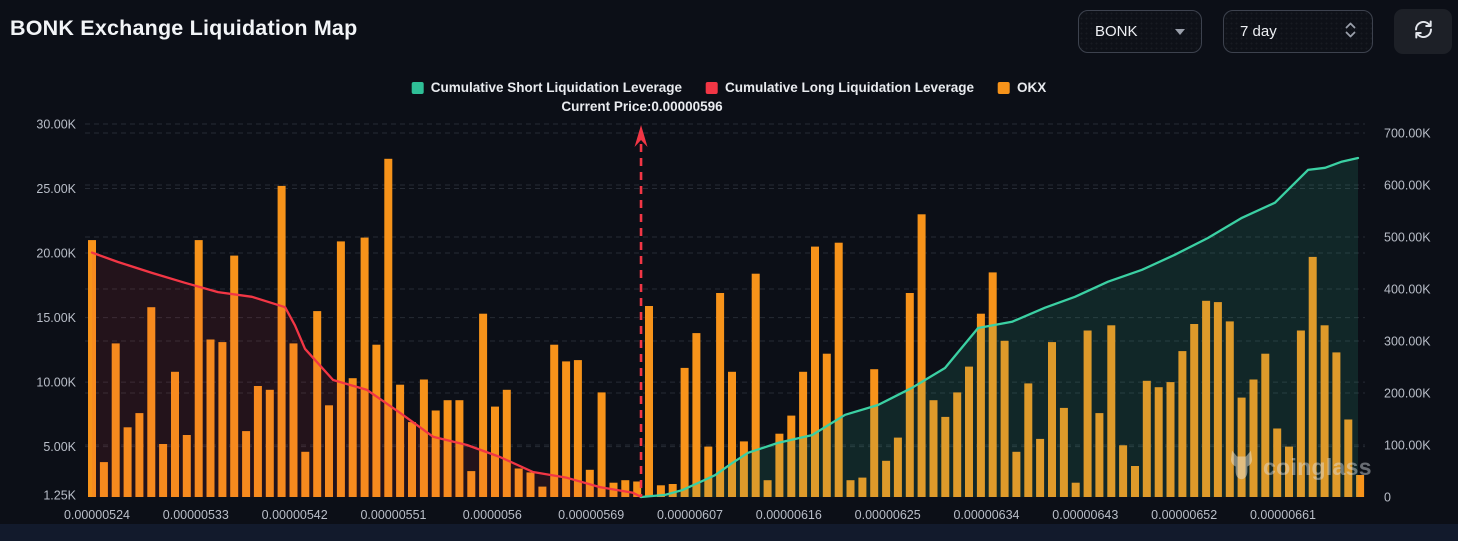 The width and height of the screenshot is (1458, 541). Describe the element at coordinates (1085, 515) in the screenshot. I see `x-axis-tick: 0.00000643` at that location.